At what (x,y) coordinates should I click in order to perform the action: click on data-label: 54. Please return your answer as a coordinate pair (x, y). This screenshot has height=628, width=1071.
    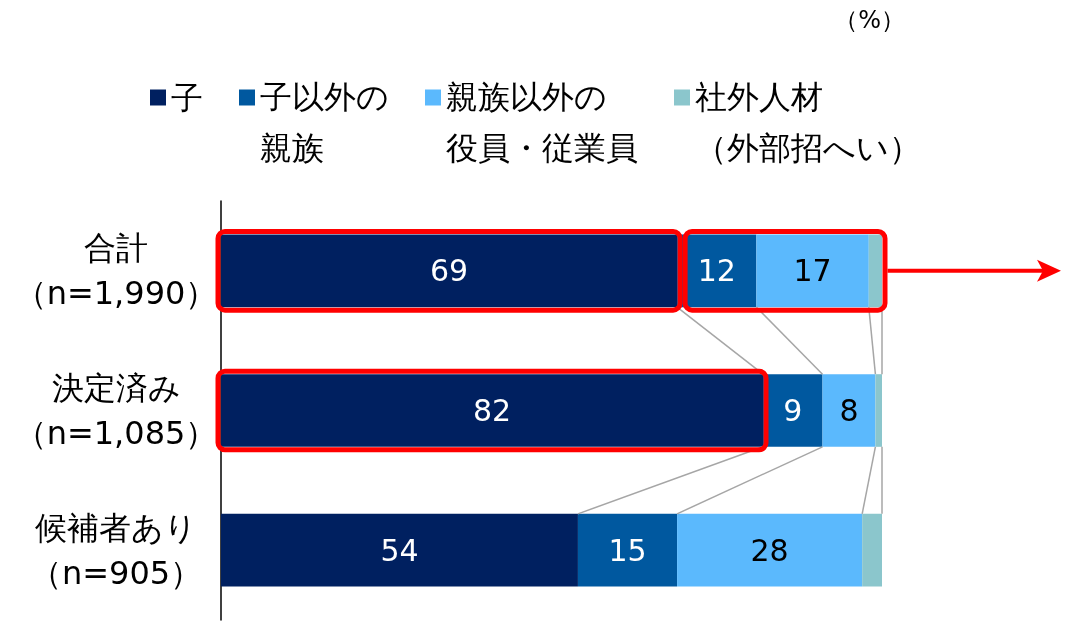
    Looking at the image, I should click on (399, 550).